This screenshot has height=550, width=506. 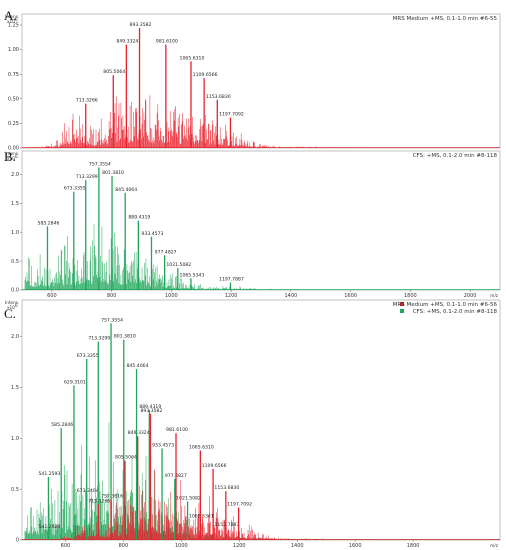 I want to click on legend-label: MRS Medium +MS, 0.1-1.0 min #6-56, so click(x=445, y=305).